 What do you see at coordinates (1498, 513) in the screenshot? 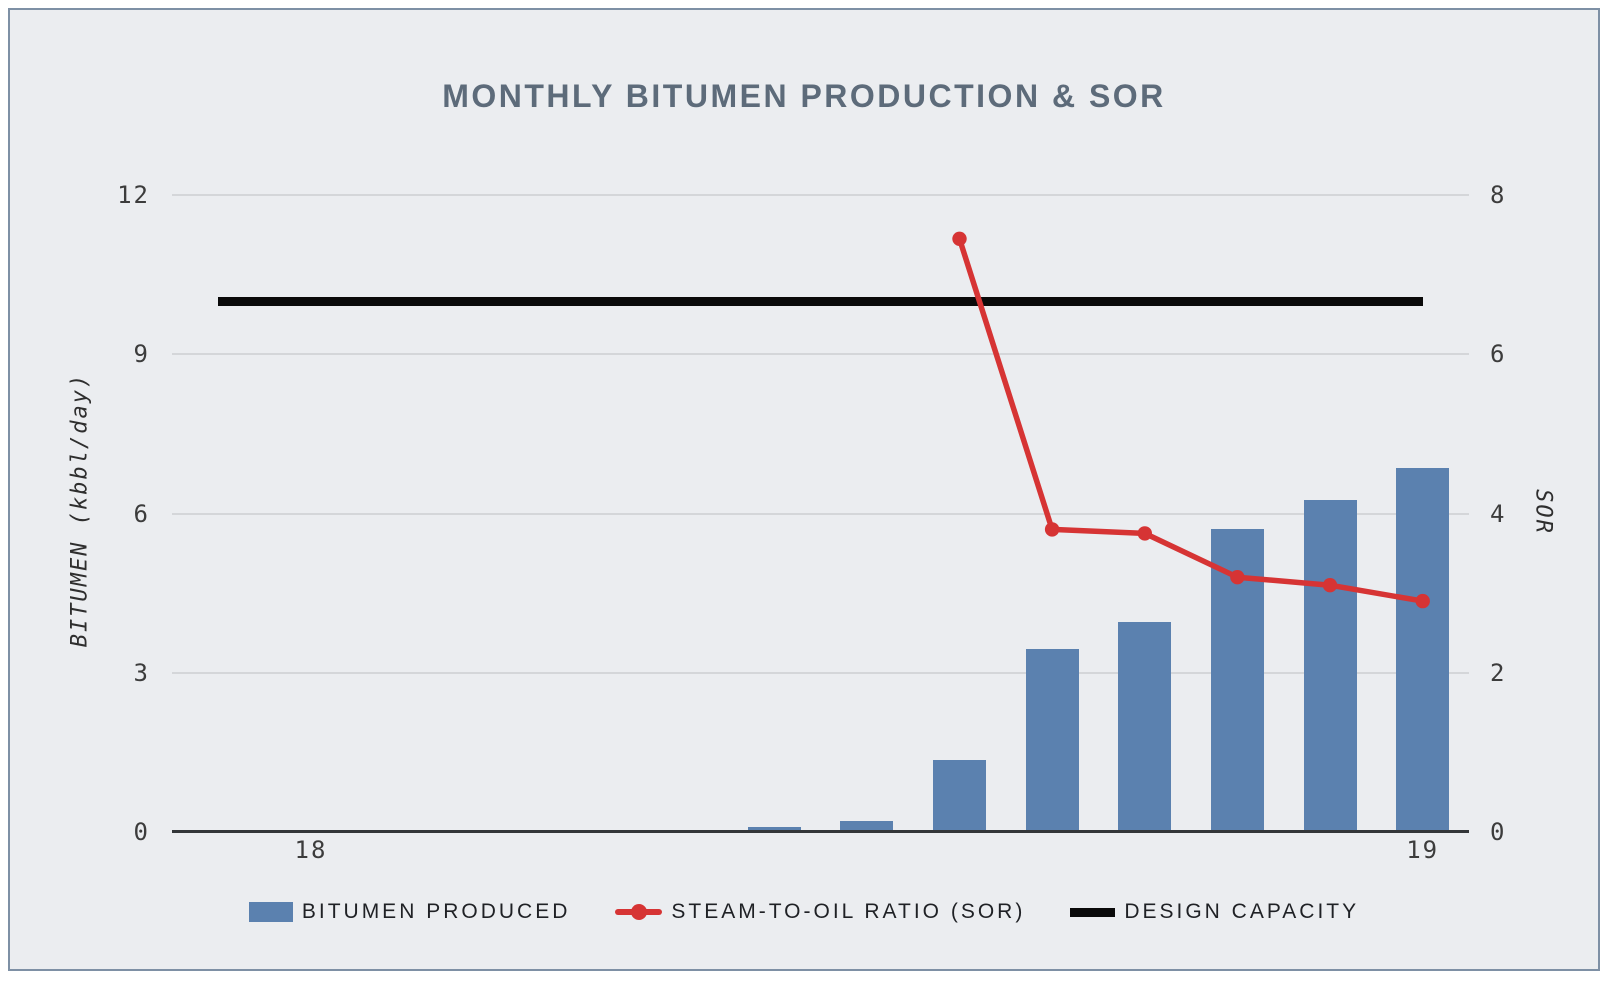
I see `right-axis-tick-label: 4` at bounding box center [1498, 513].